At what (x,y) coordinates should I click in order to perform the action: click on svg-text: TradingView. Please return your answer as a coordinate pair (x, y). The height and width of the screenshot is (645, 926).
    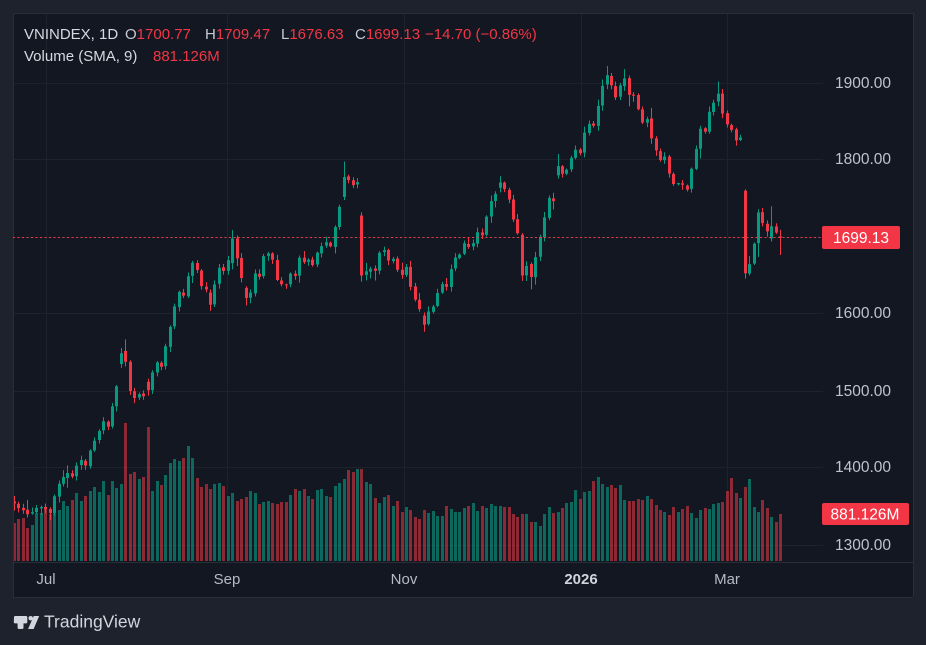
    Looking at the image, I should click on (92, 622).